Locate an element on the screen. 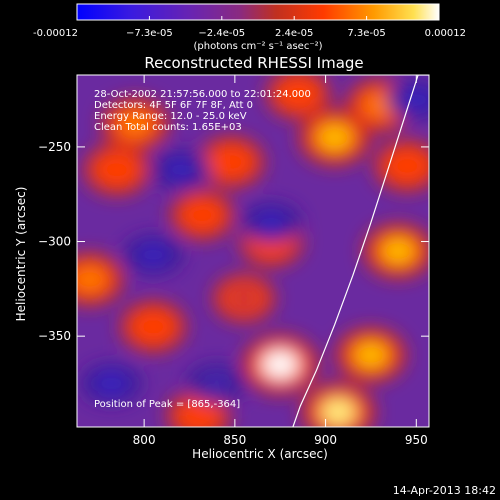 This screenshot has width=500, height=500. chart-title: Reconstructed RHESSI Image is located at coordinates (253, 63).